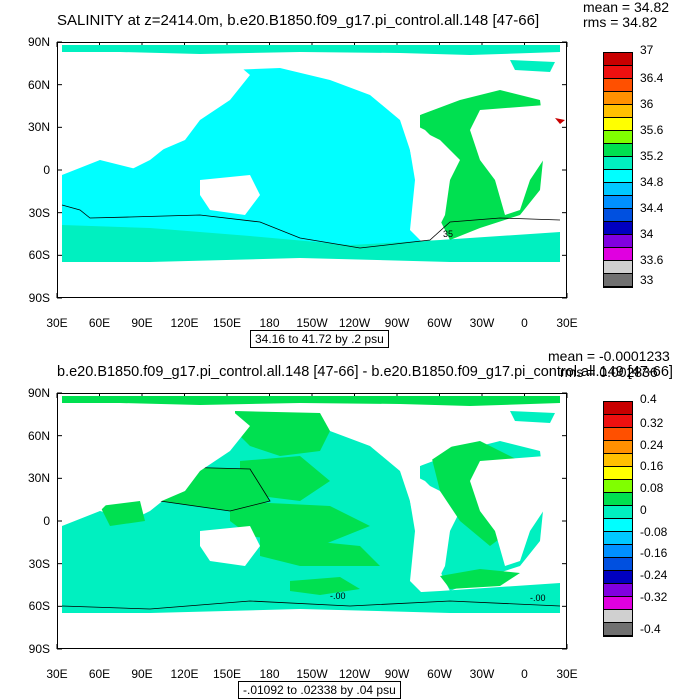 This screenshot has width=700, height=700. Describe the element at coordinates (647, 279) in the screenshot. I see `colorbar-label: 33` at that location.